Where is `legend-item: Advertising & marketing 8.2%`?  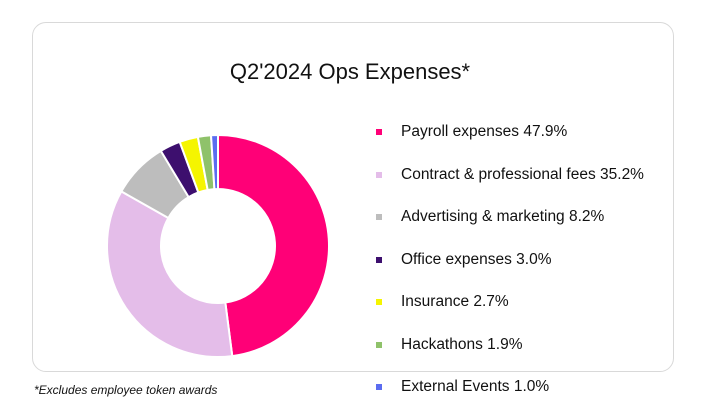 legend-item: Advertising & marketing 8.2% is located at coordinates (510, 217).